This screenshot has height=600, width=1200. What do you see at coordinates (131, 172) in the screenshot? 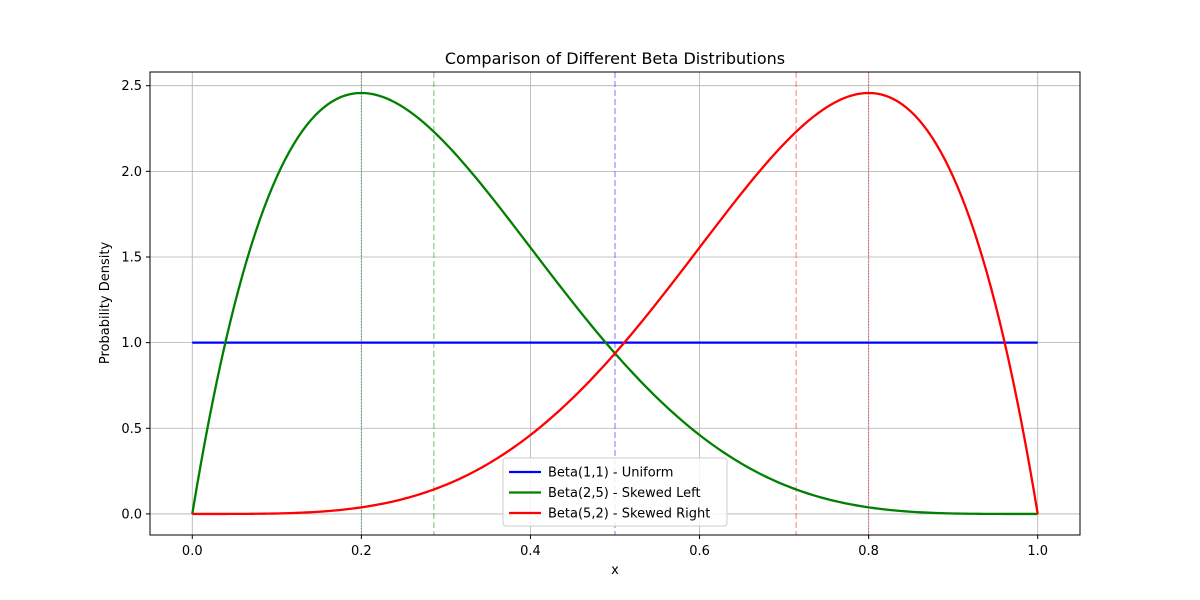
I see `y-tick-label: 2.0` at bounding box center [131, 172].